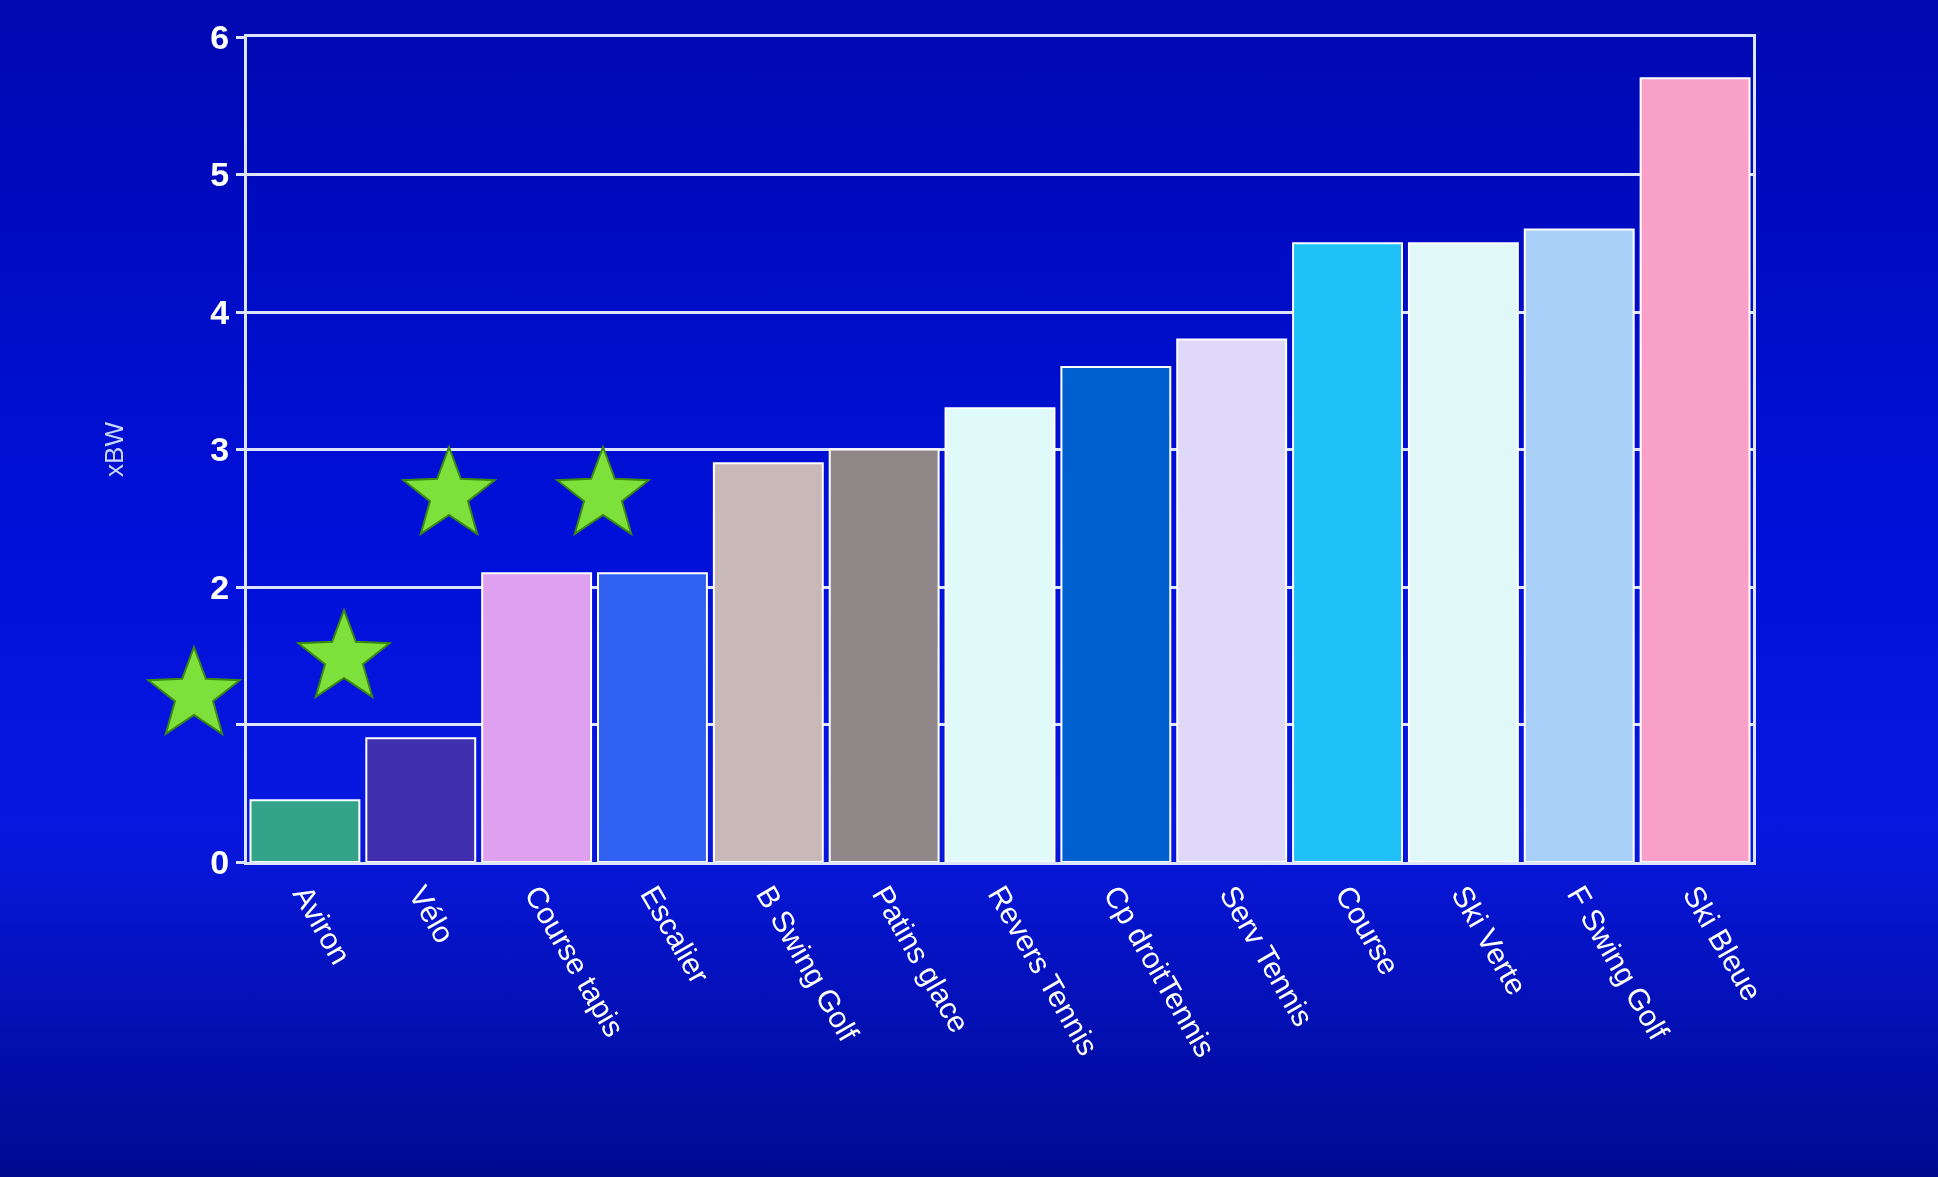 The image size is (1938, 1177). What do you see at coordinates (220, 861) in the screenshot?
I see `y-tick-label: 0` at bounding box center [220, 861].